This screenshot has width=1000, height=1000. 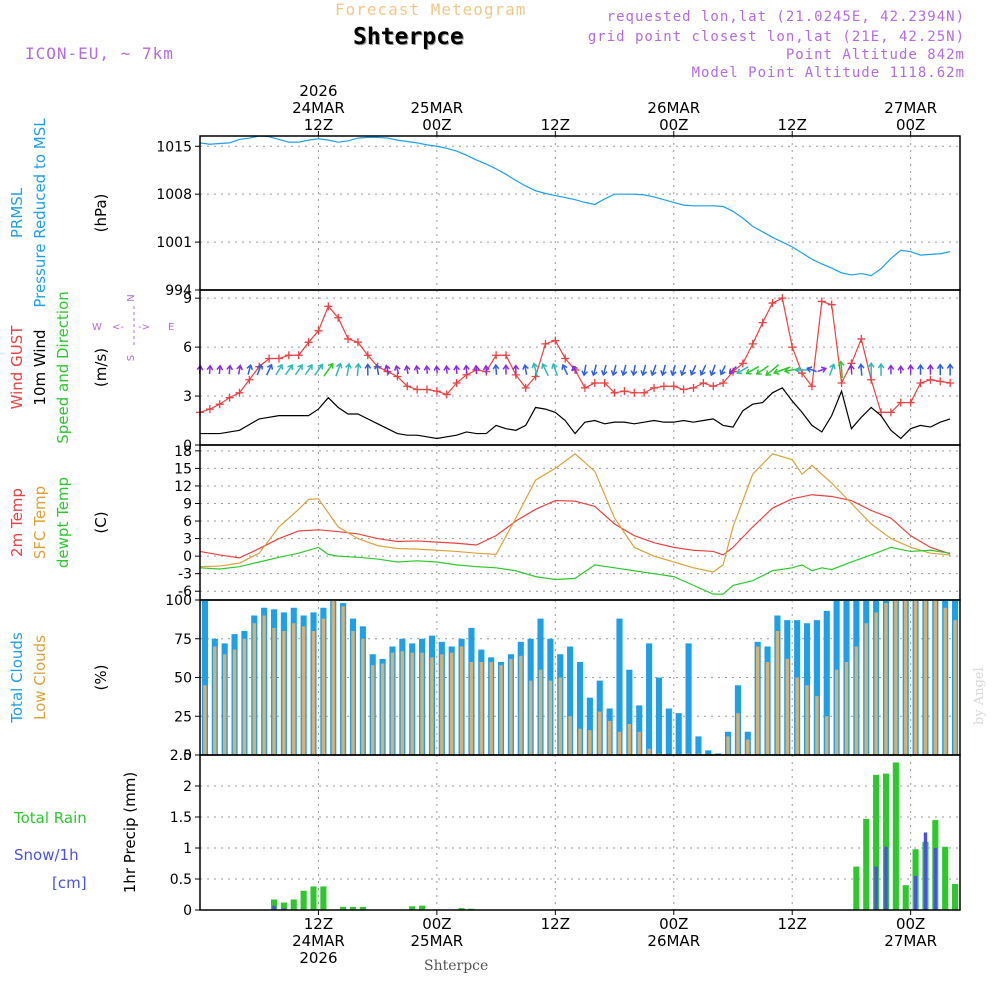 I want to click on y-tick-label: 9, so click(x=187, y=504).